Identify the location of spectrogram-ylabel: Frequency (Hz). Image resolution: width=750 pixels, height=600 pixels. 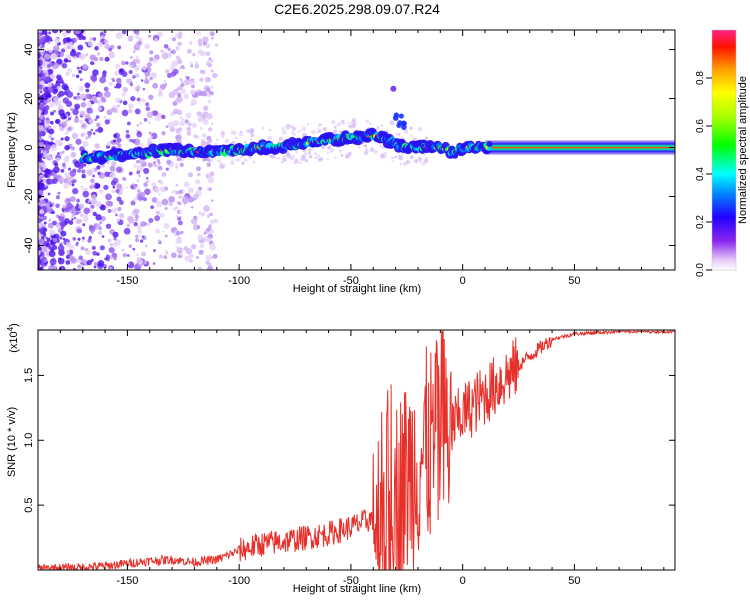
(12, 150).